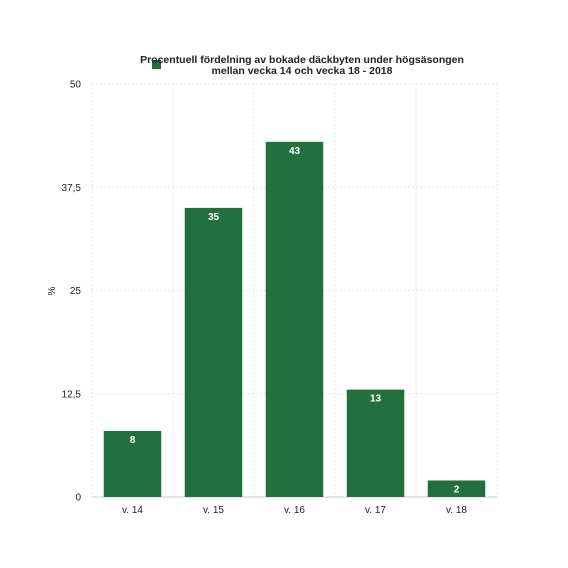 The image size is (568, 568). I want to click on y-axis-ticks: 0 12,5 25 37,5 50, so click(72, 292).